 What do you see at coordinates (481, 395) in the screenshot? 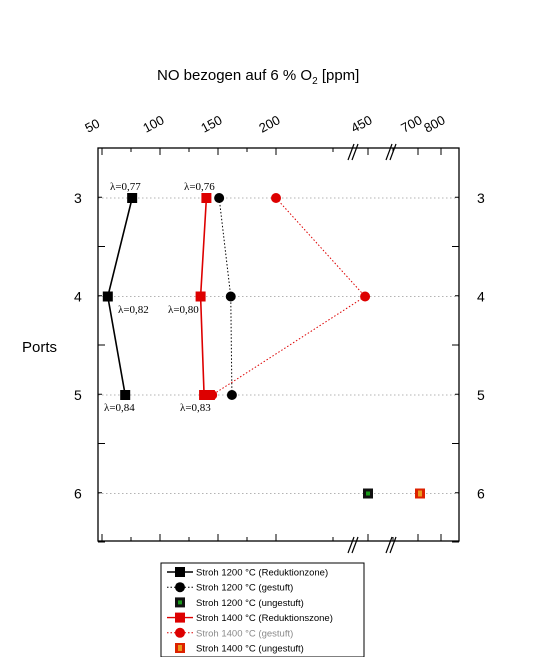
I see `y-tick-label-right: 5` at bounding box center [481, 395].